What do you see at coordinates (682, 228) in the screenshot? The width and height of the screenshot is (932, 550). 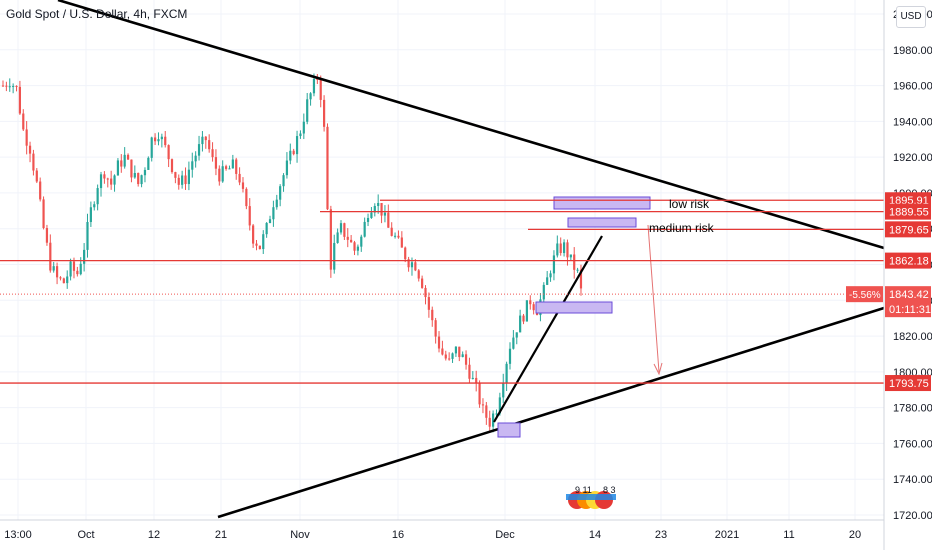 I see `annotation-medium-risk: medium risk` at bounding box center [682, 228].